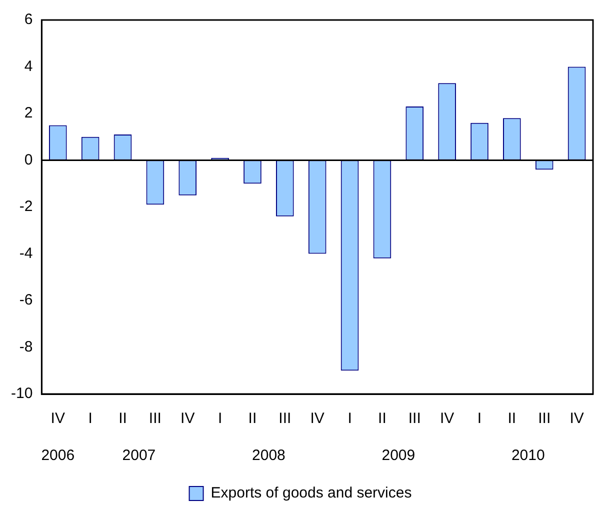 This screenshot has width=607, height=519. I want to click on text: 2010, so click(528, 455).